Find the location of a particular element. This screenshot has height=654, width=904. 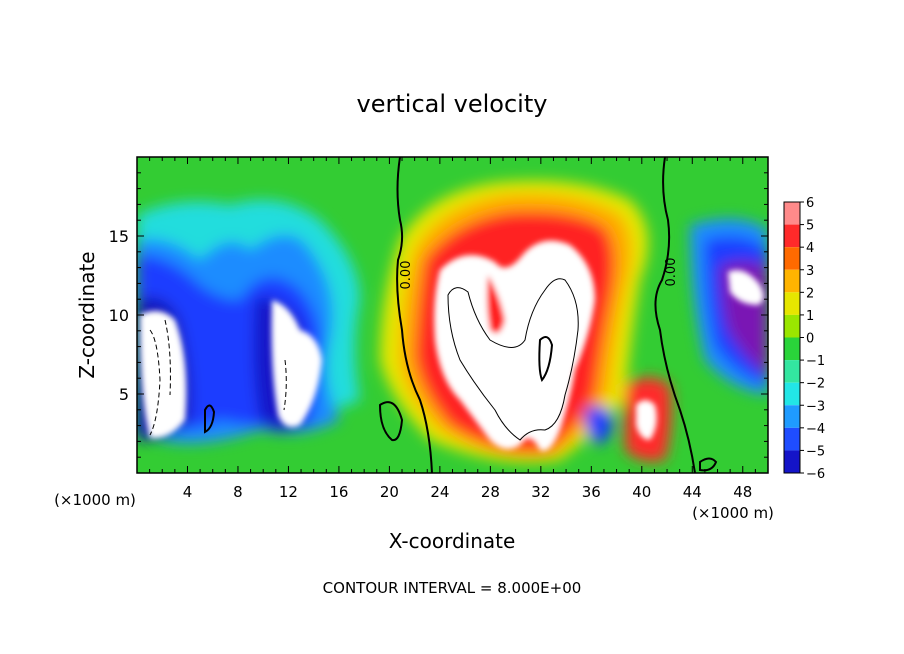

colorbar-tick-label: 5 is located at coordinates (810, 226).